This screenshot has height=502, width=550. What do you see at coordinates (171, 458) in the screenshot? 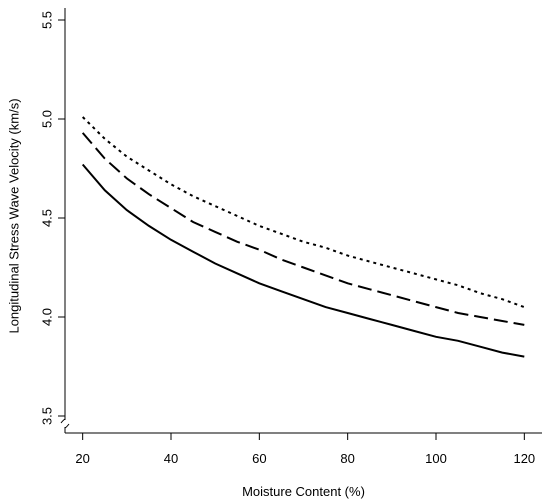
I see `x-tick-label: 40` at bounding box center [171, 458].